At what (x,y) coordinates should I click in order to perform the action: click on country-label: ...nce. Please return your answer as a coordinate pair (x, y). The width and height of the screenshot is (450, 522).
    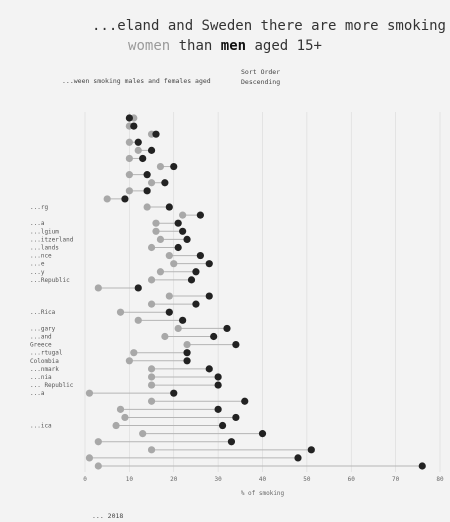
    Looking at the image, I should click on (41, 256).